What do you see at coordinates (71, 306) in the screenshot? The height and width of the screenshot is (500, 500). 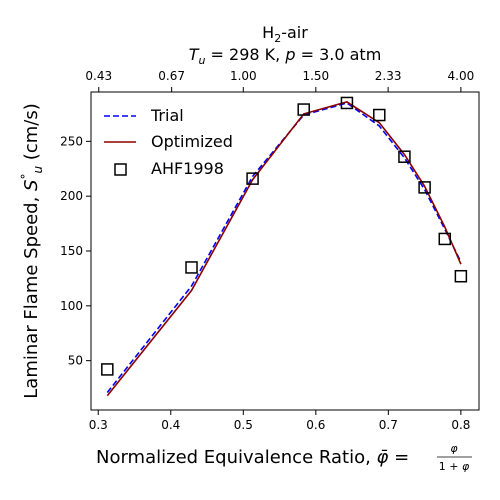 I see `y-tick-label: 100` at bounding box center [71, 306].